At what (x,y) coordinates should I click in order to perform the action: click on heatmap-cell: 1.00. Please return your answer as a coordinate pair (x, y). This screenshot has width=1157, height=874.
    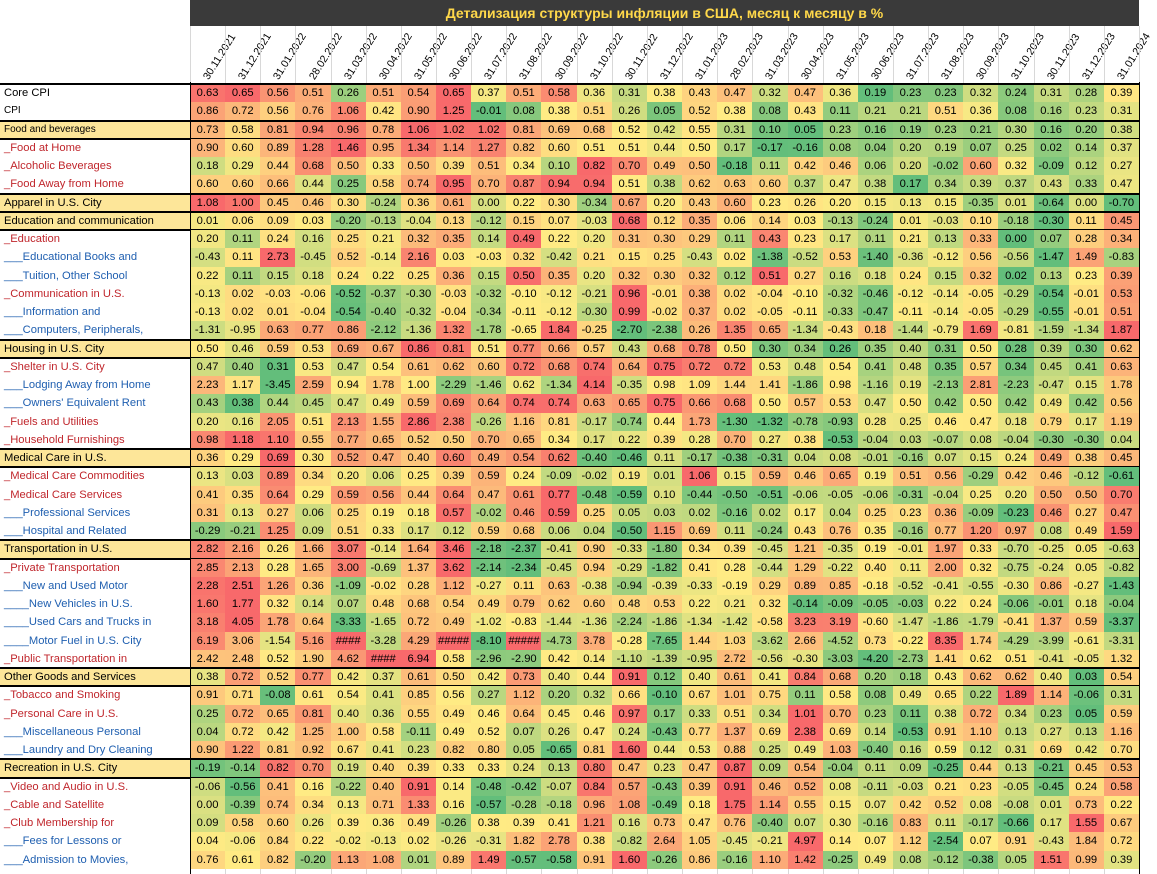
    Looking at the image, I should click on (348, 731).